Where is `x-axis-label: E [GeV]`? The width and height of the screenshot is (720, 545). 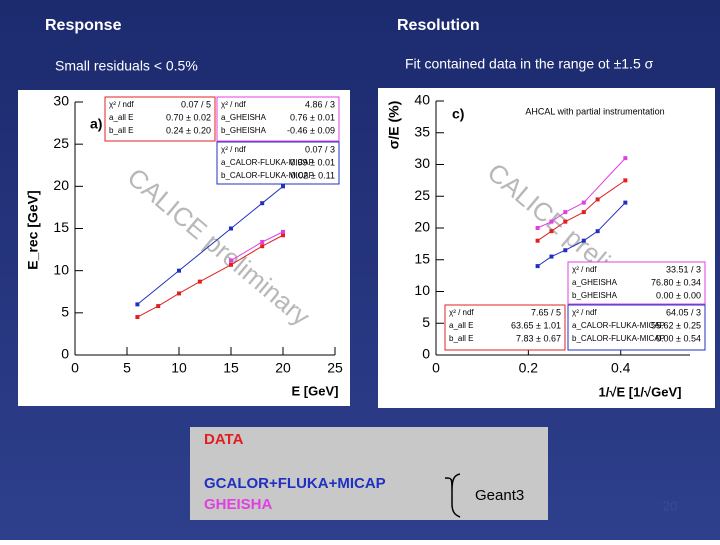 x-axis-label: E [GeV] is located at coordinates (315, 390).